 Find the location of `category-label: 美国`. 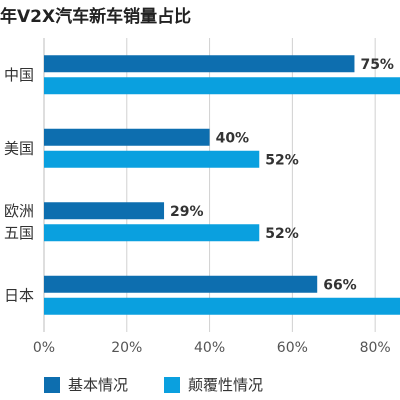

category-label: 美国 is located at coordinates (19, 148).